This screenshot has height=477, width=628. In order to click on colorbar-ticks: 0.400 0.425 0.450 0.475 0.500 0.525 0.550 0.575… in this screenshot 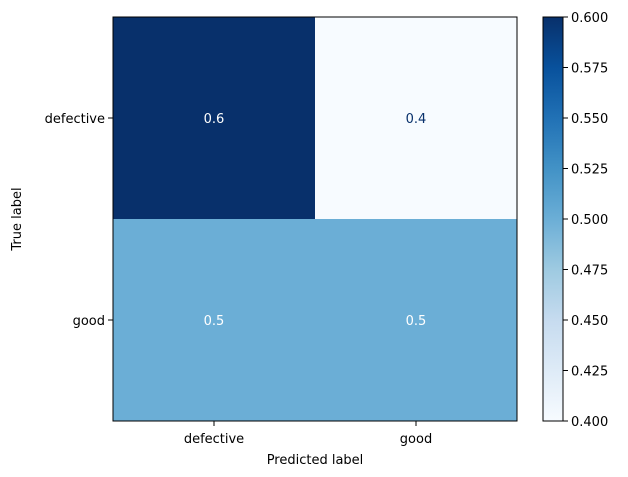, I will do `click(585, 220)`.